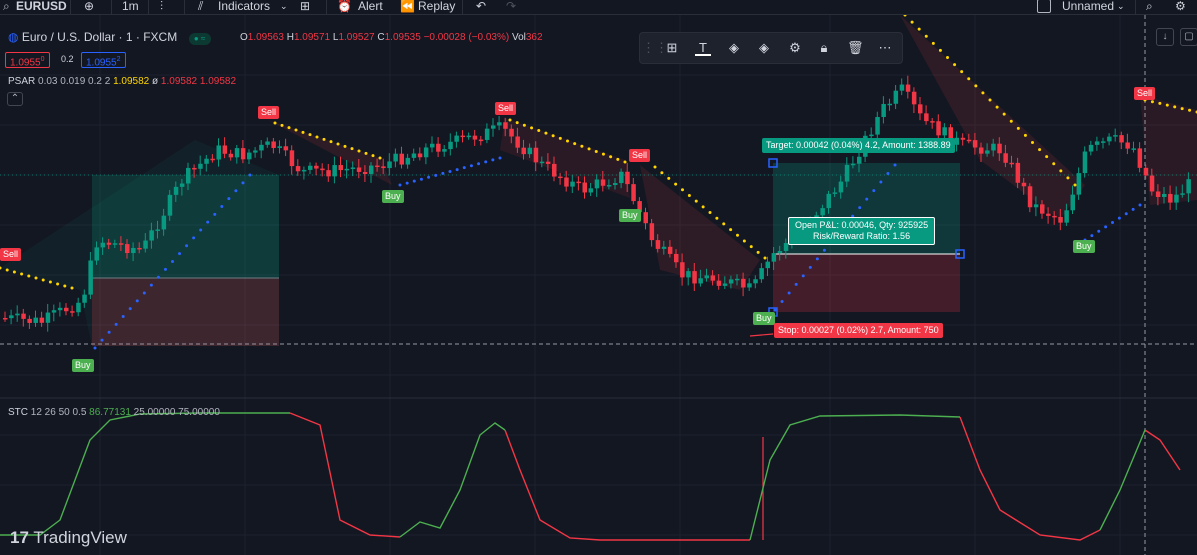  Describe the element at coordinates (1121, 6) in the screenshot. I see `layout-chevron-icon: ⌄` at that location.